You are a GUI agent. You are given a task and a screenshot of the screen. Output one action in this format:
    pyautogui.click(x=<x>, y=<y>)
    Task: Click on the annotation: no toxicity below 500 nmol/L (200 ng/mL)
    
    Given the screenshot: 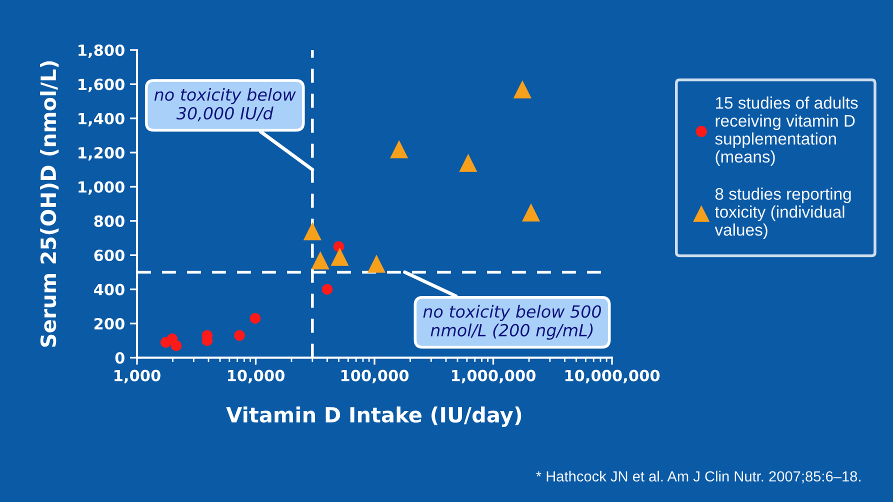 What is the action you would take?
    pyautogui.click(x=512, y=322)
    